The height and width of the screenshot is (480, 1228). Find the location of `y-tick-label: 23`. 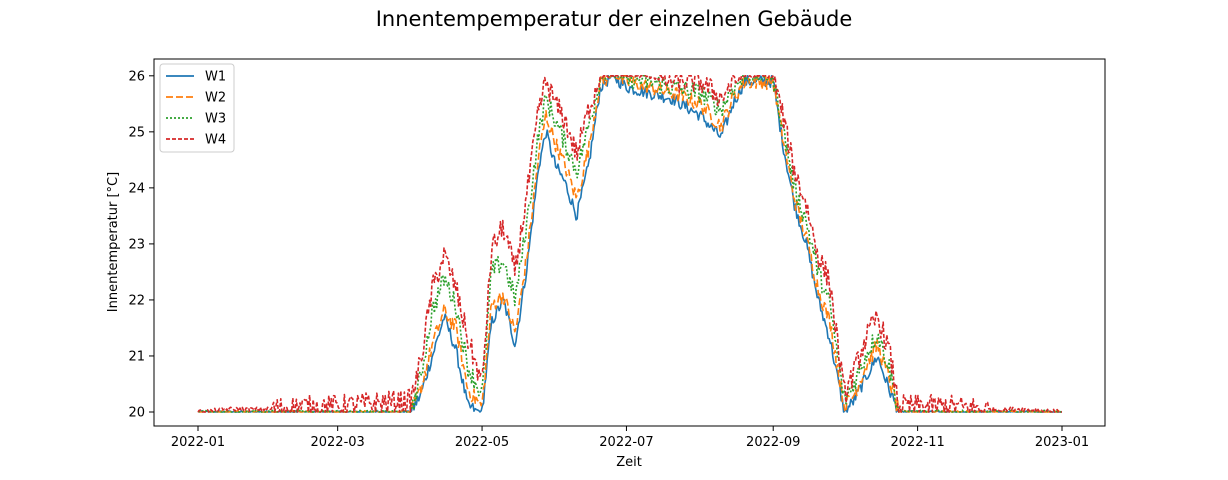

y-tick-label: 23 is located at coordinates (136, 244).